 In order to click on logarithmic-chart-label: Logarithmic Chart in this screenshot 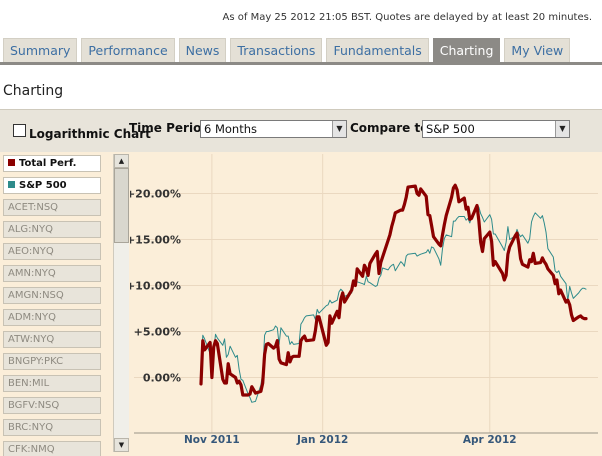, I will do `click(90, 134)`.